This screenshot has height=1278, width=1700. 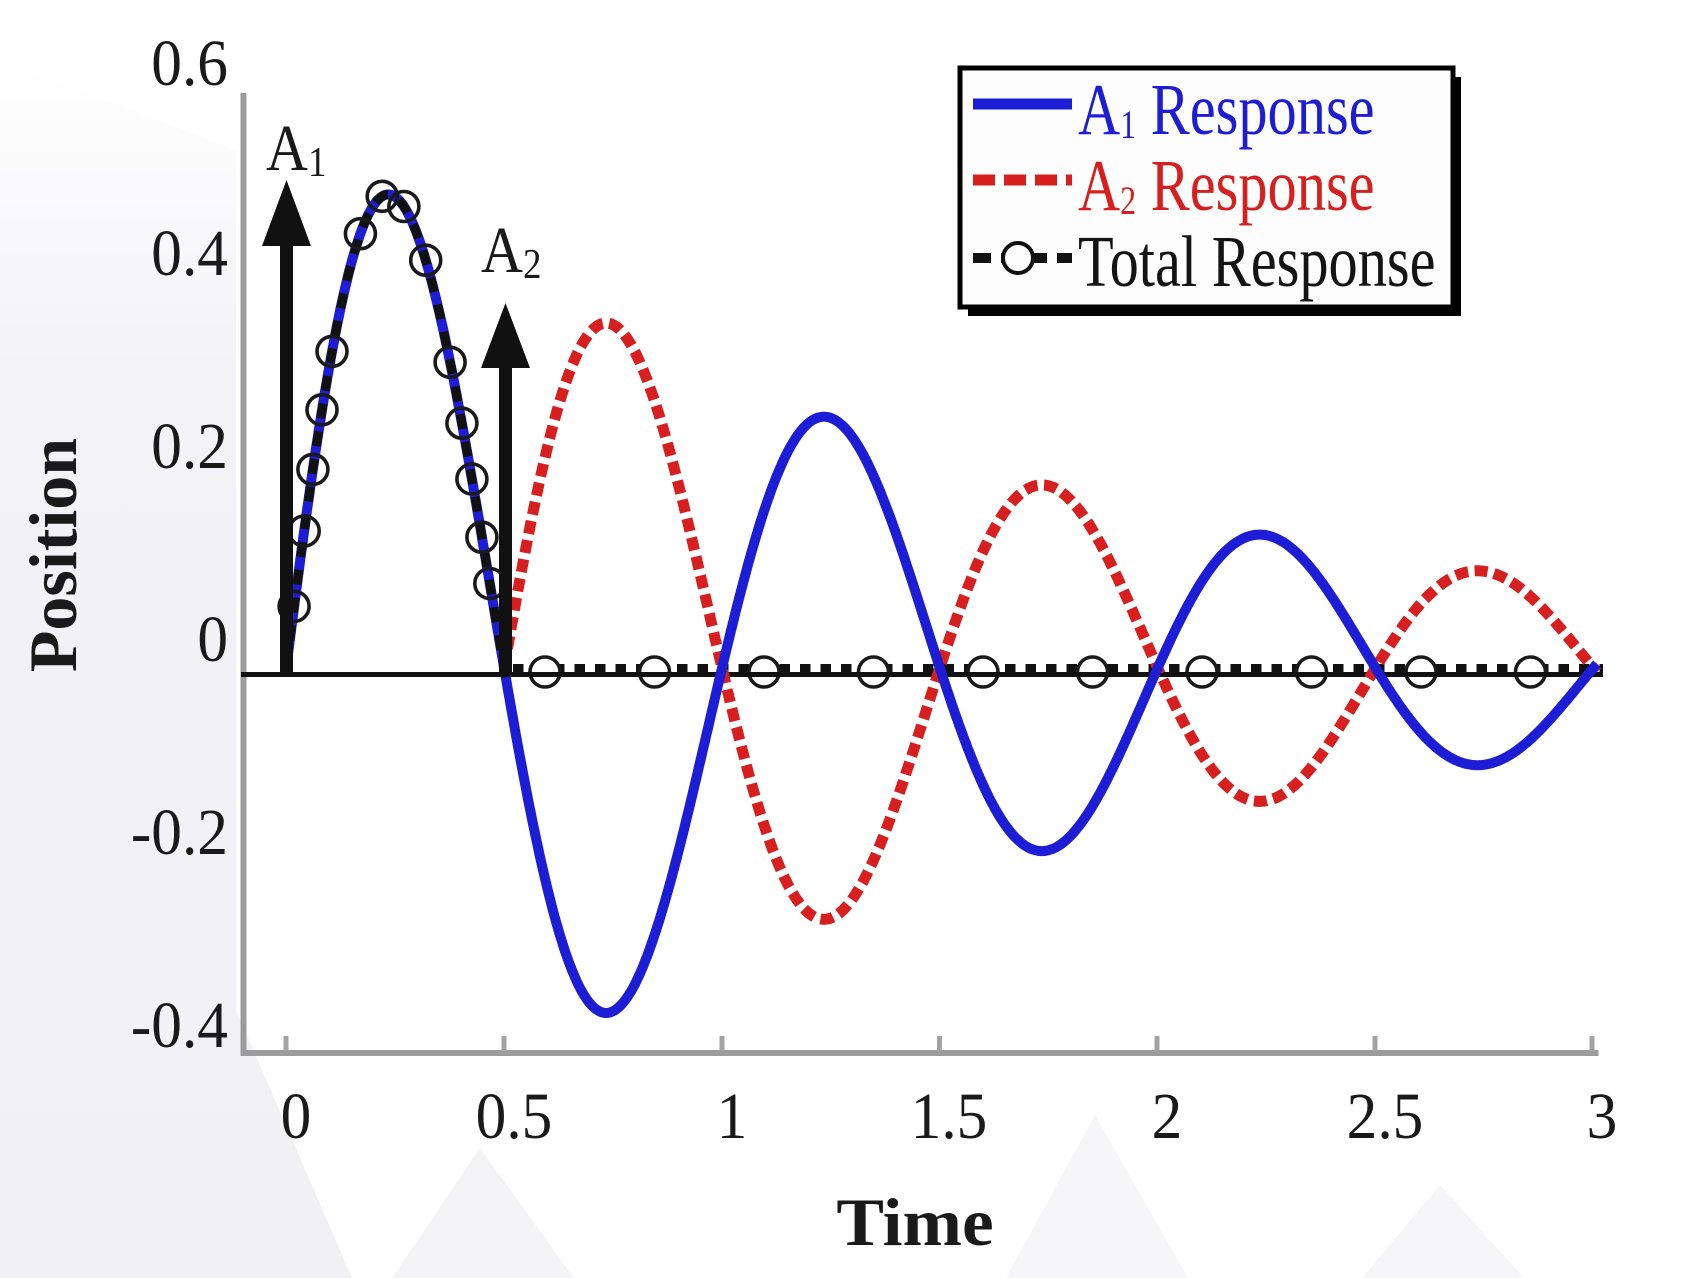 What do you see at coordinates (732, 1116) in the screenshot?
I see `svg-text: 1` at bounding box center [732, 1116].